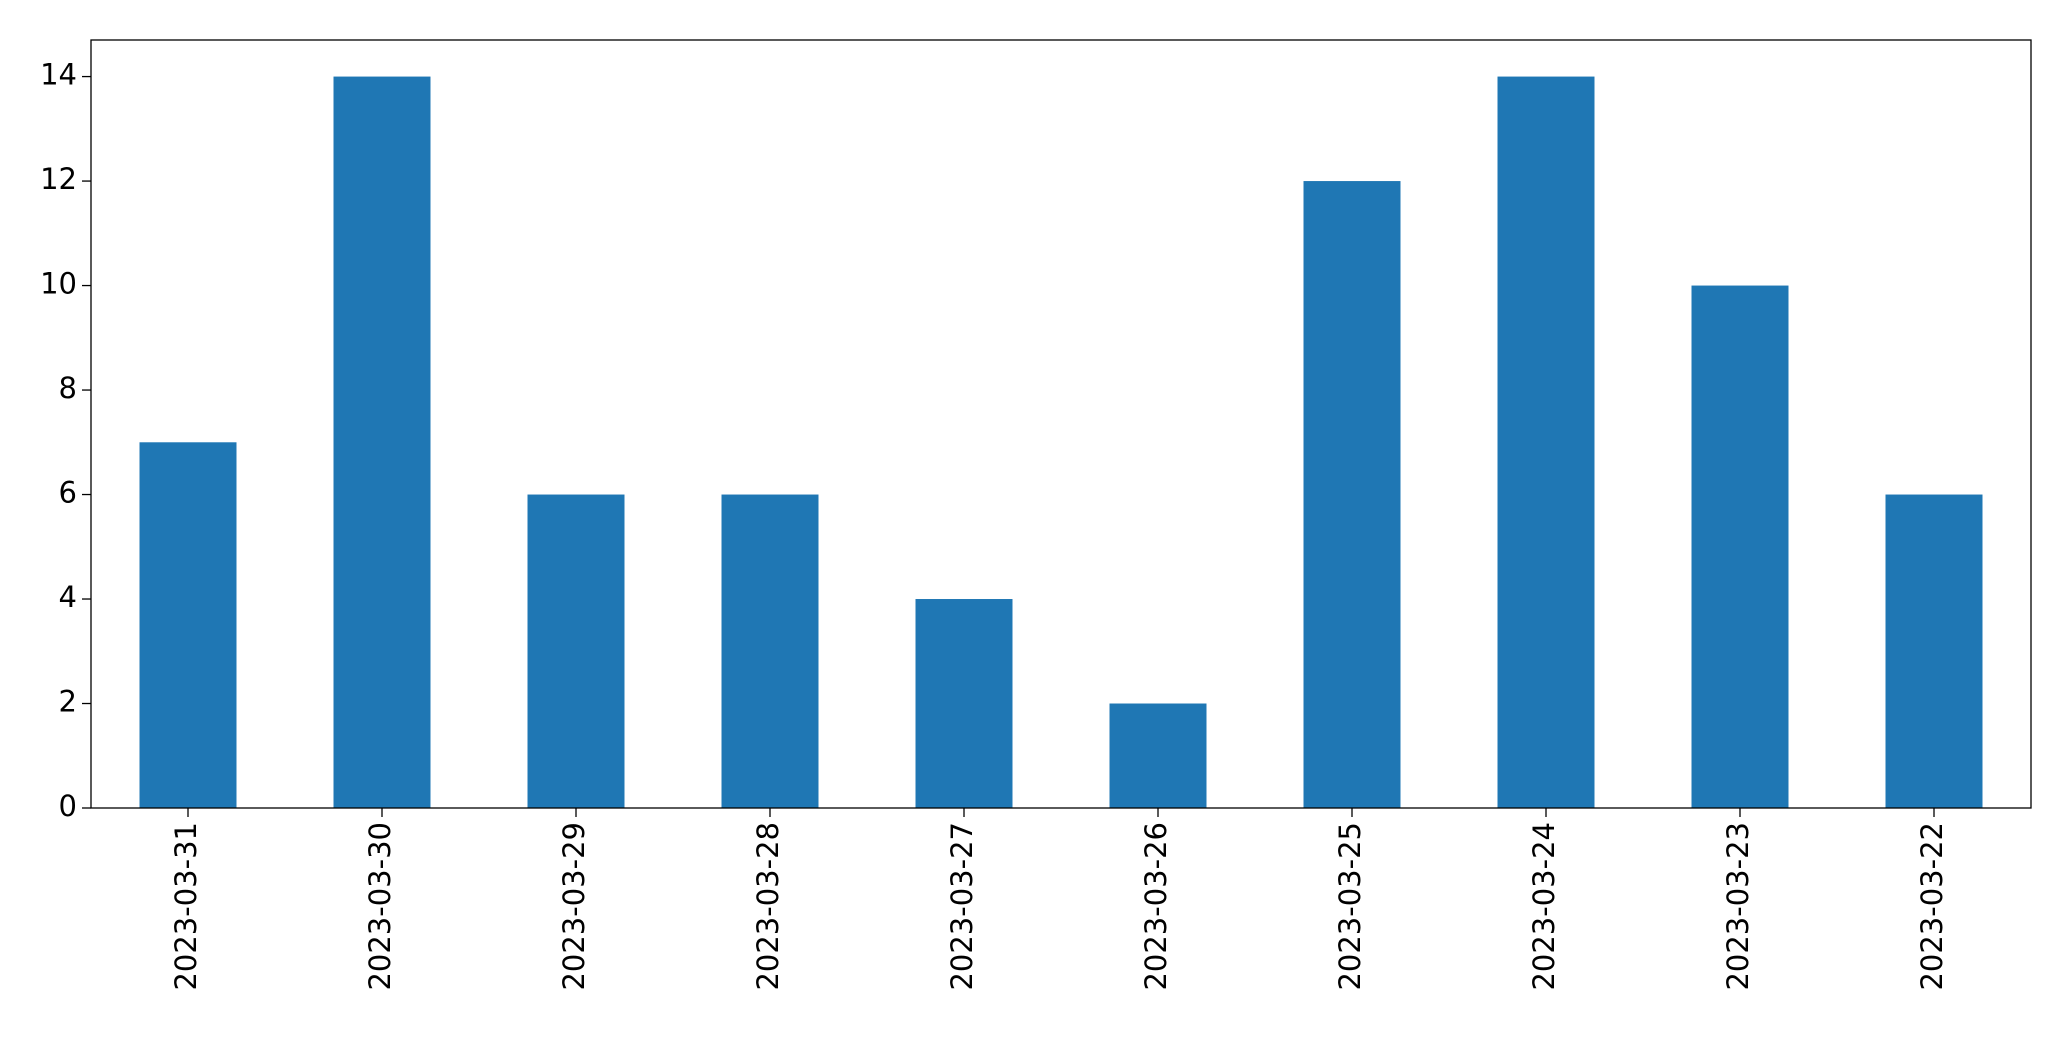 The width and height of the screenshot is (2071, 1061). What do you see at coordinates (186, 906) in the screenshot?
I see `x-tick-label: 2023-03-31` at bounding box center [186, 906].